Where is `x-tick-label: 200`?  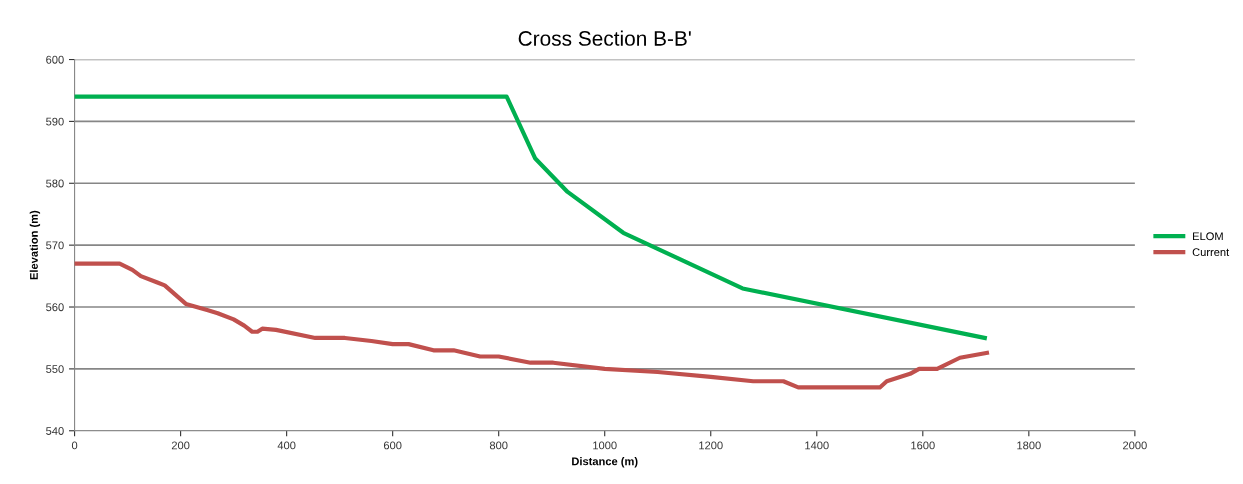
x-tick-label: 200 is located at coordinates (180, 445).